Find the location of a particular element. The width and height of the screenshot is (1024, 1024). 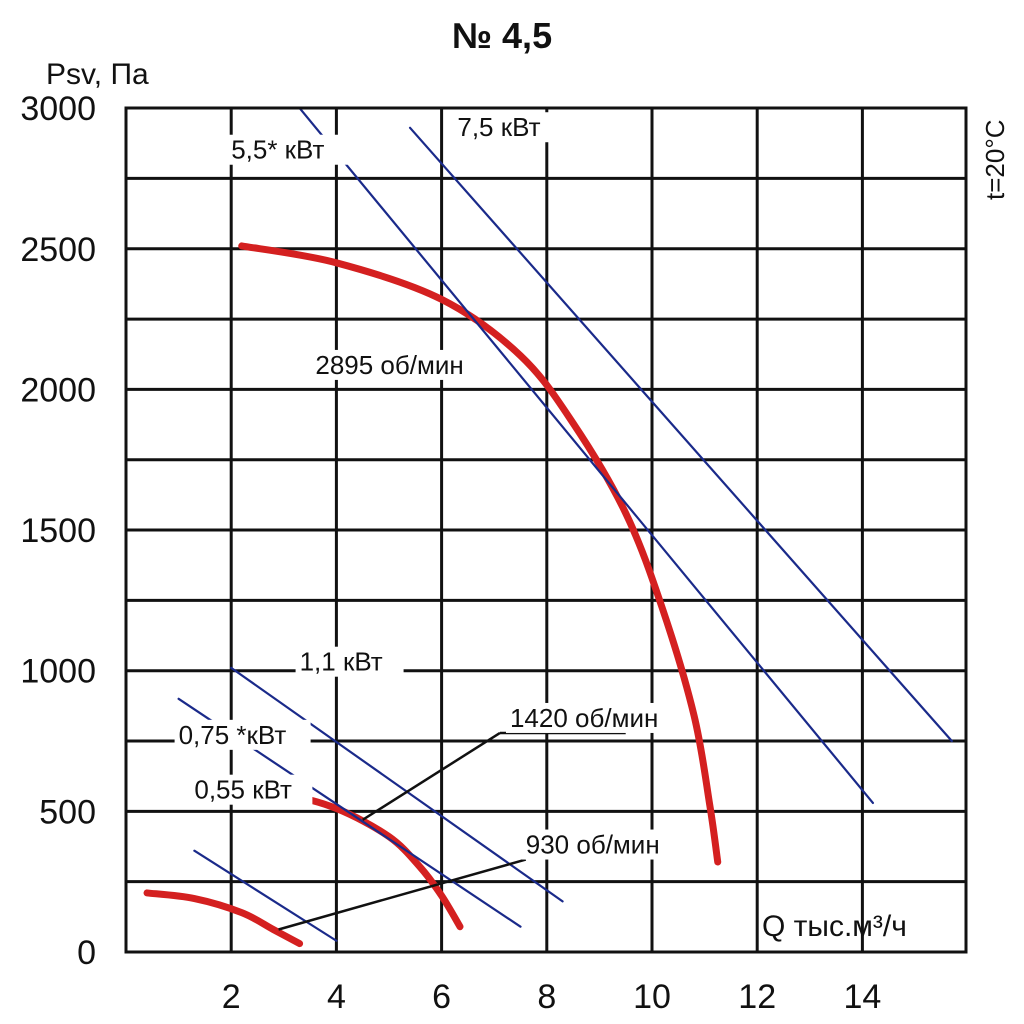

temperature-note: t=20°C is located at coordinates (995, 159).